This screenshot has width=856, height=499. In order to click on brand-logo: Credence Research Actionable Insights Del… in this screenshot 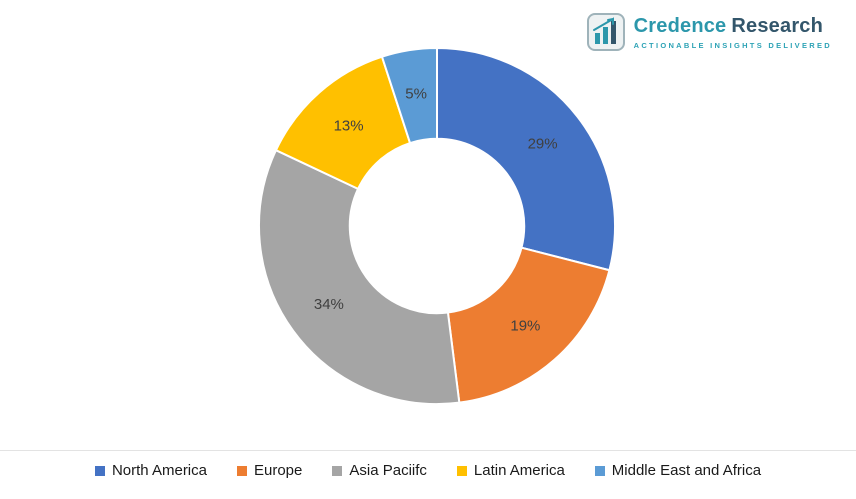, I will do `click(709, 32)`.